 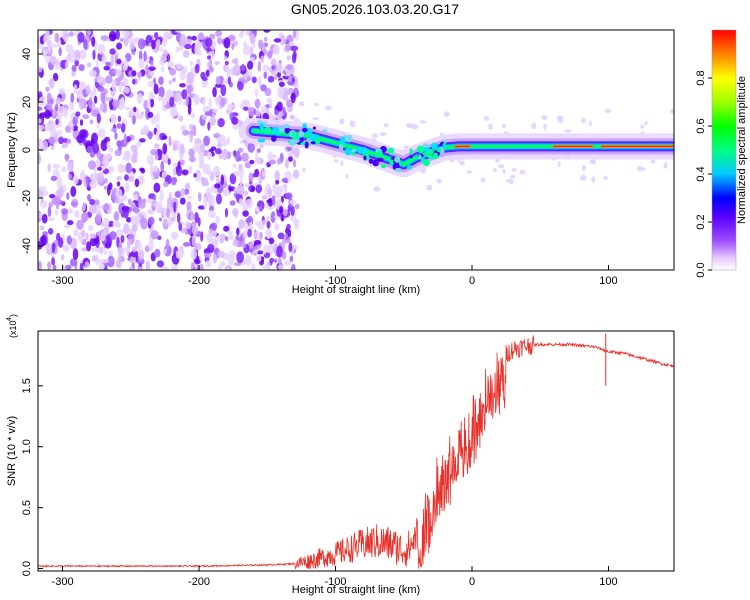 What do you see at coordinates (12, 326) in the screenshot?
I see `snr-scale-label: (x10 4 )` at bounding box center [12, 326].